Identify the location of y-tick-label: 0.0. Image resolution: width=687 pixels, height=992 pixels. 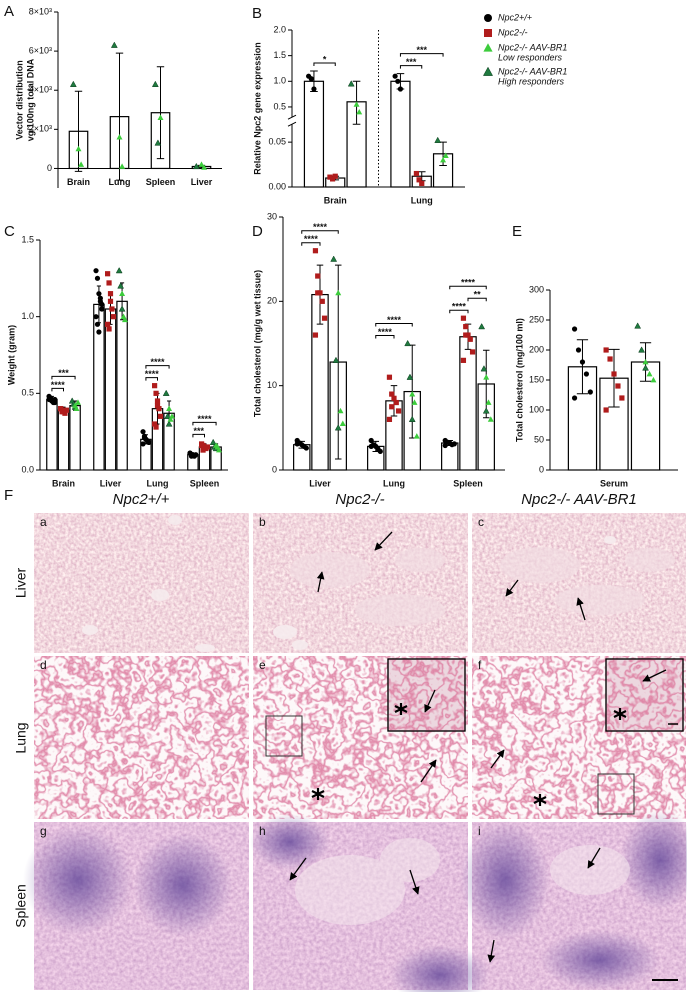
(27, 469).